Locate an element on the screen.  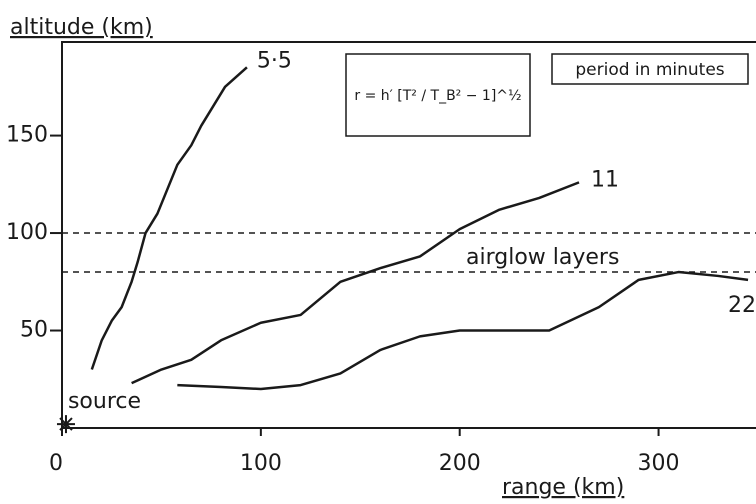
series-line is located at coordinates (169, 218).